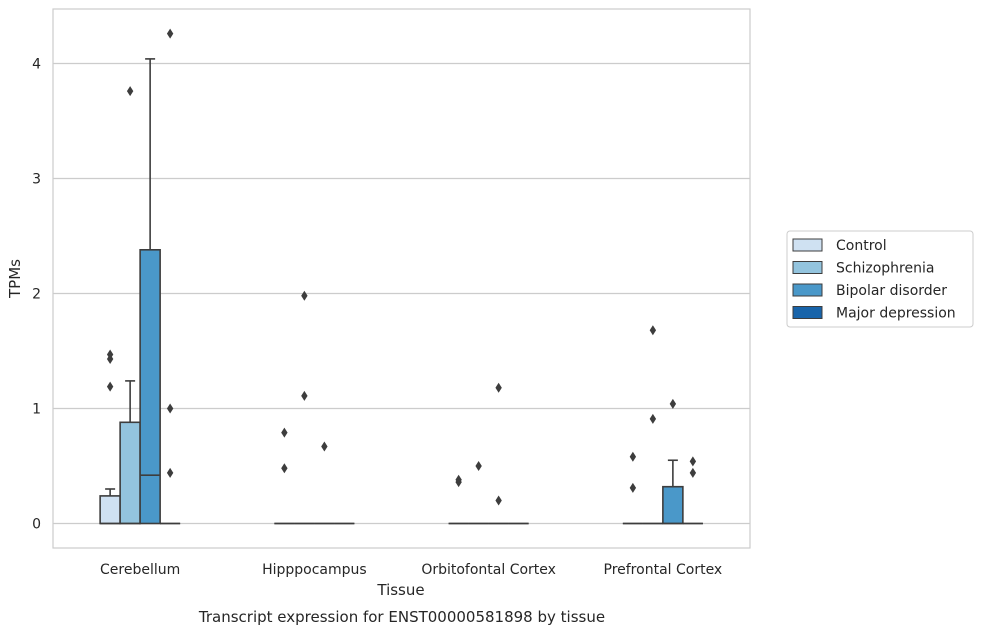  Describe the element at coordinates (314, 570) in the screenshot. I see `x-tick-label: Hipppocampus` at that location.